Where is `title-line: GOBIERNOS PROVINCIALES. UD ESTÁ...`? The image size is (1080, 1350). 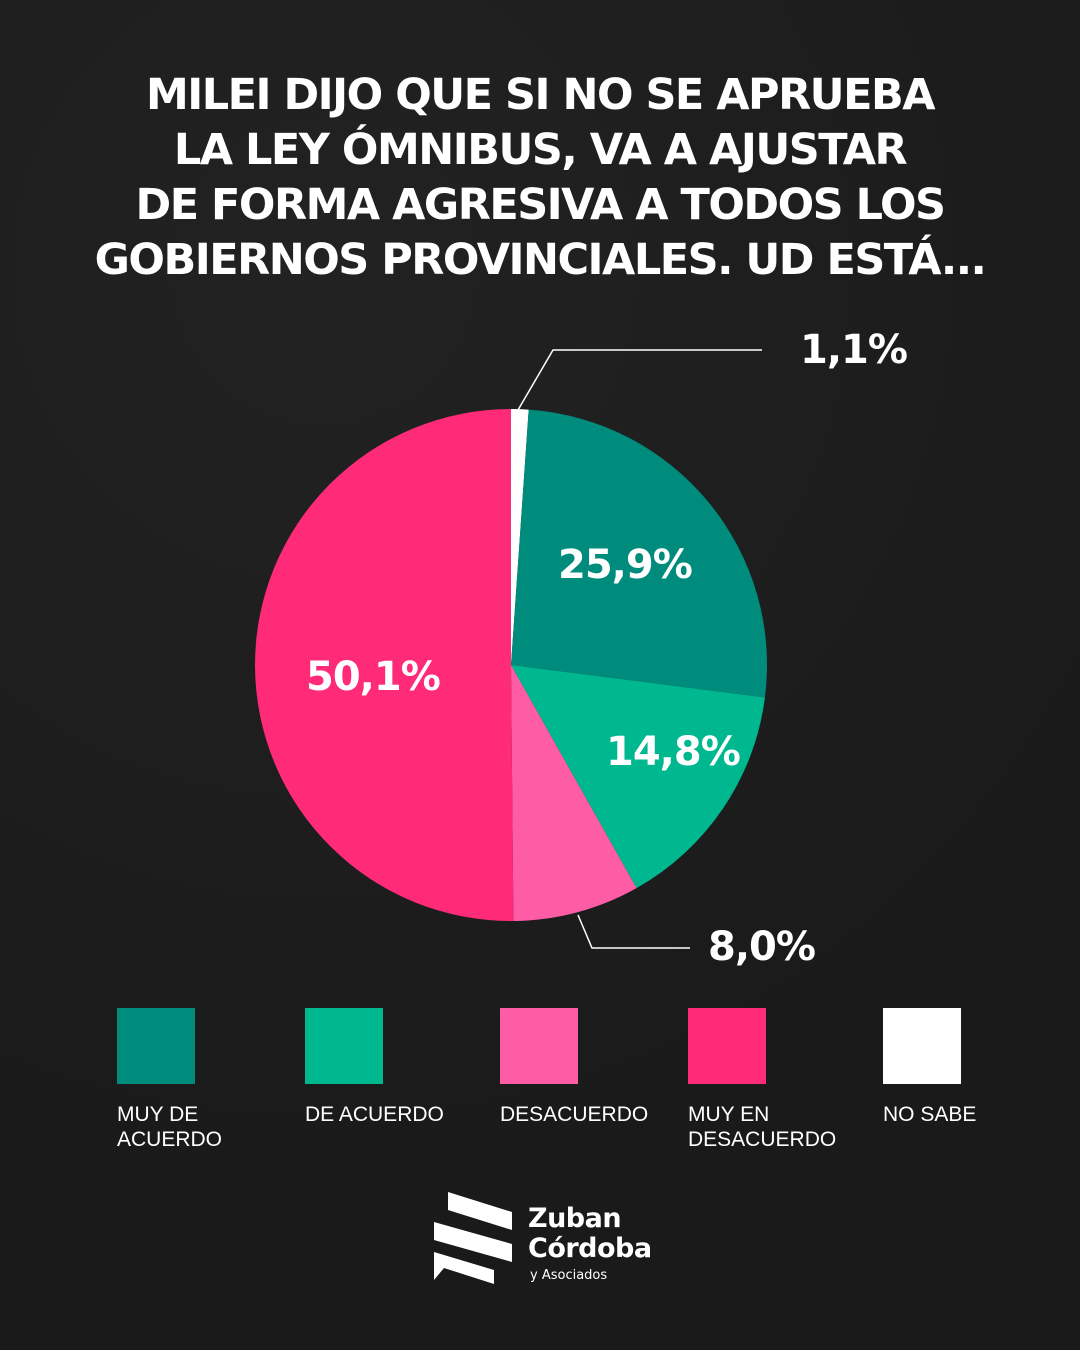 title-line: GOBIERNOS PROVINCIALES. UD ESTÁ... is located at coordinates (540, 260).